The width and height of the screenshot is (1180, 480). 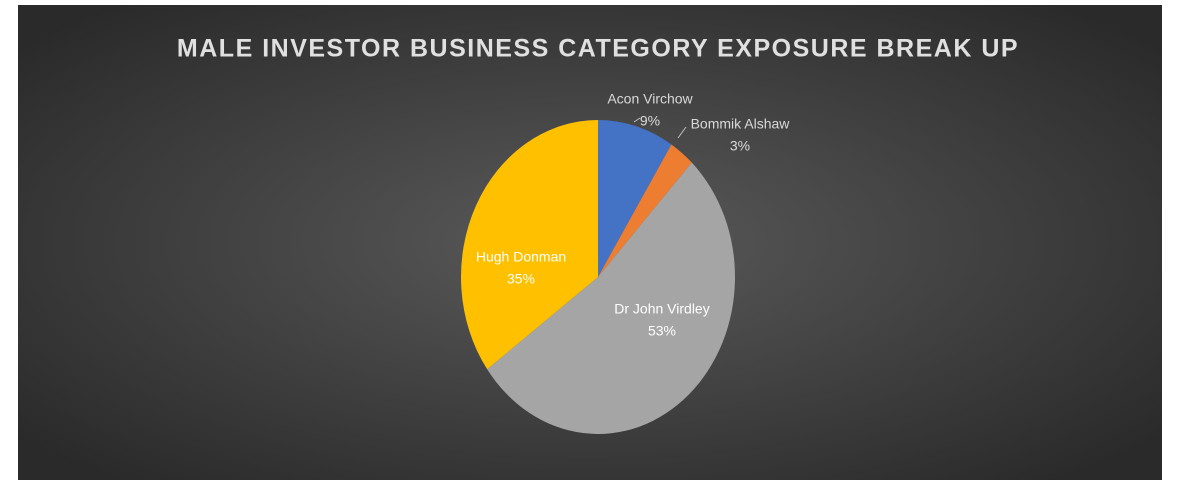 I want to click on slice-label-name: Dr John Virdley, so click(x=661, y=309).